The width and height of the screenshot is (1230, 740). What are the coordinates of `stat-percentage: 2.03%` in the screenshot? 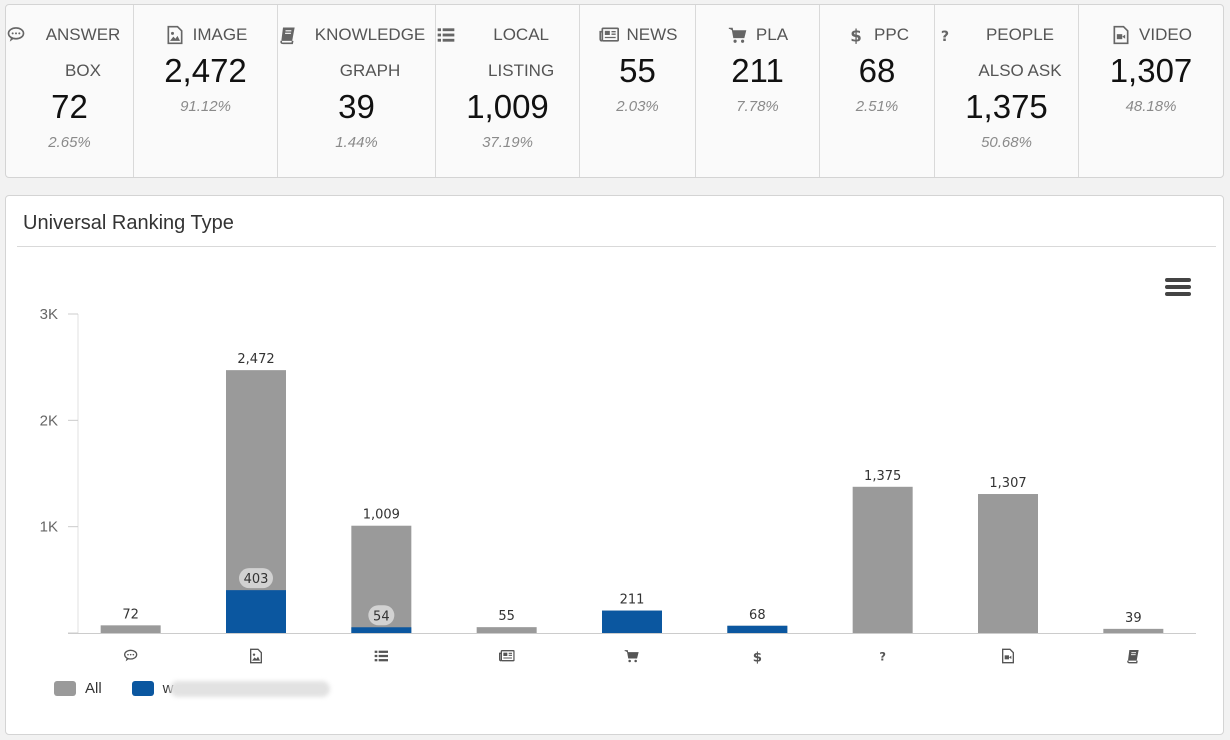 It's located at (637, 106).